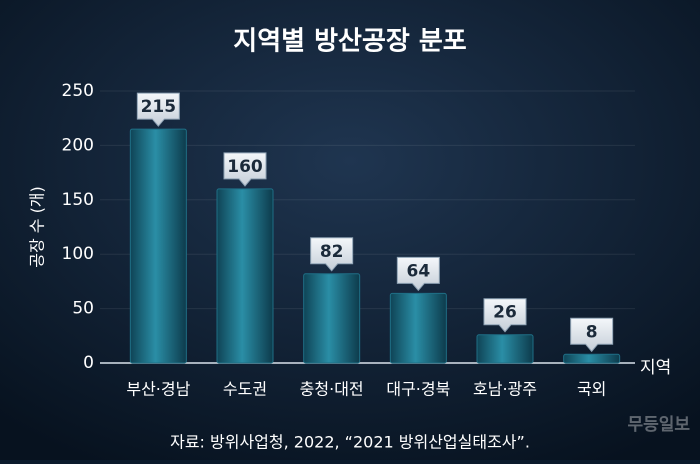 The height and width of the screenshot is (464, 700). Describe the element at coordinates (592, 332) in the screenshot. I see `value-label: 8` at that location.